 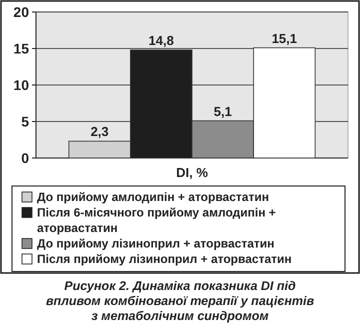 I want to click on data-label: 5,1, so click(x=223, y=111).